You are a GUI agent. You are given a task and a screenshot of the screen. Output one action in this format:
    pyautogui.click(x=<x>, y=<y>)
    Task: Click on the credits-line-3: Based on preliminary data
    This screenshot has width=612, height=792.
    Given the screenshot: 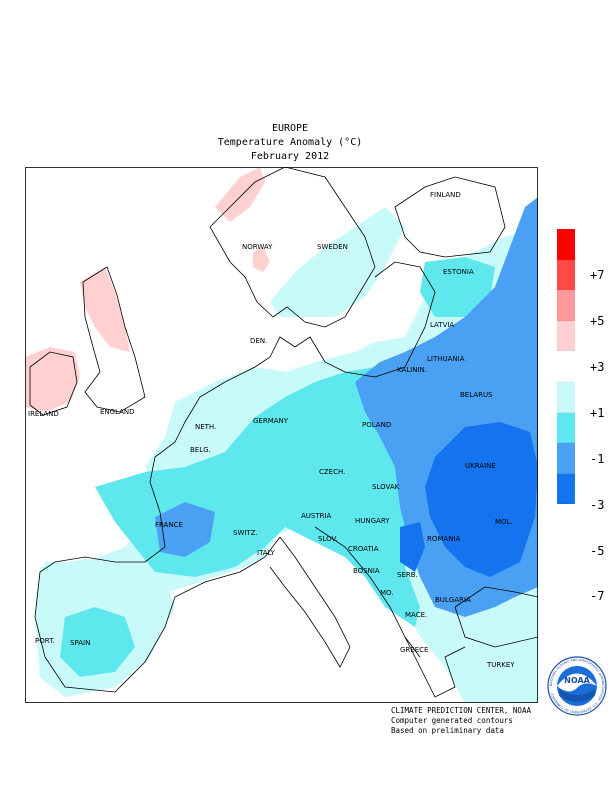 What is the action you would take?
    pyautogui.click(x=447, y=730)
    